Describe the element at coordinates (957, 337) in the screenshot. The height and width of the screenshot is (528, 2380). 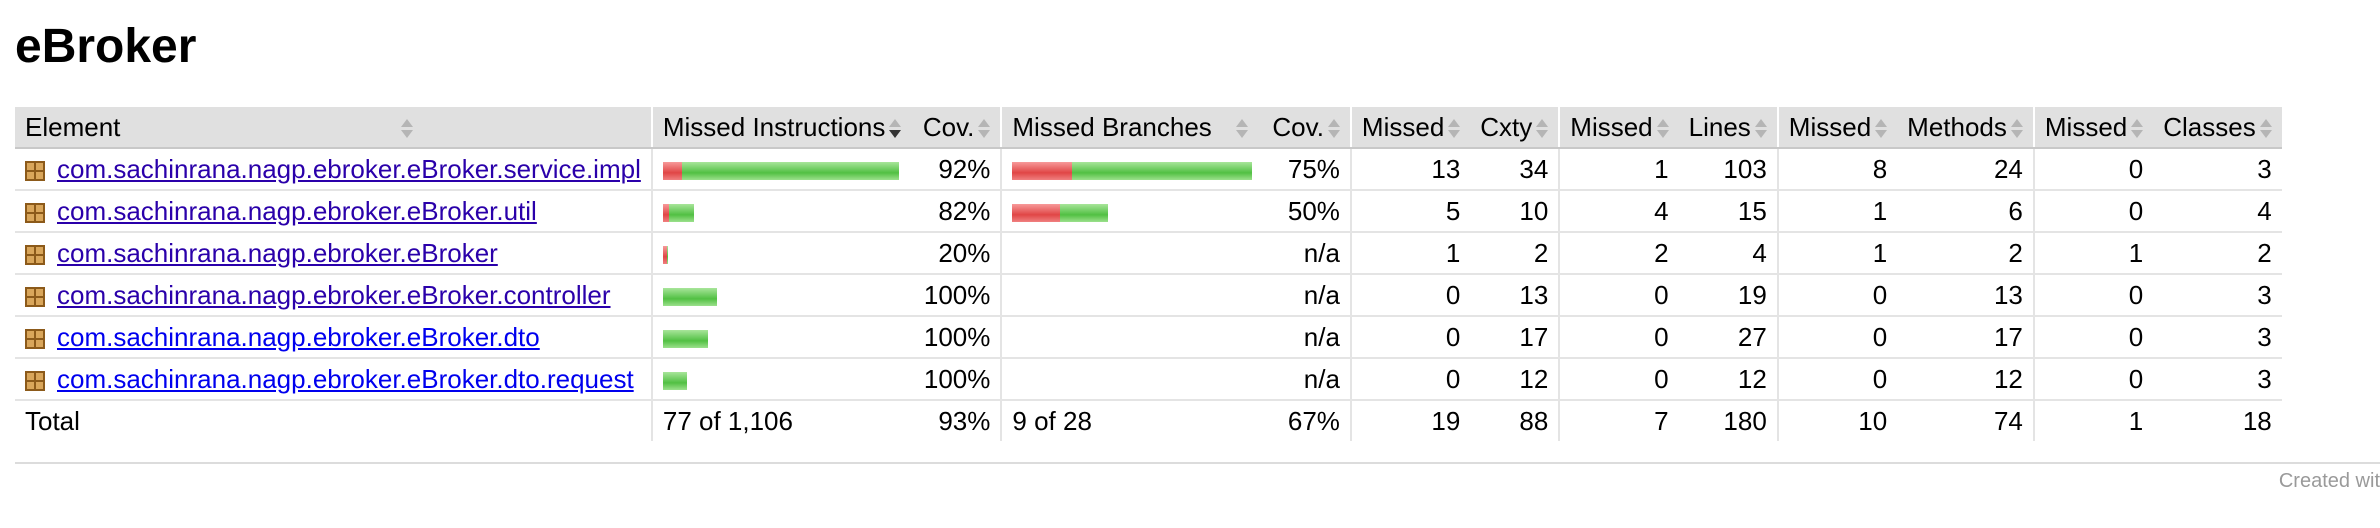
I see `cov-instructions: 100%` at that location.